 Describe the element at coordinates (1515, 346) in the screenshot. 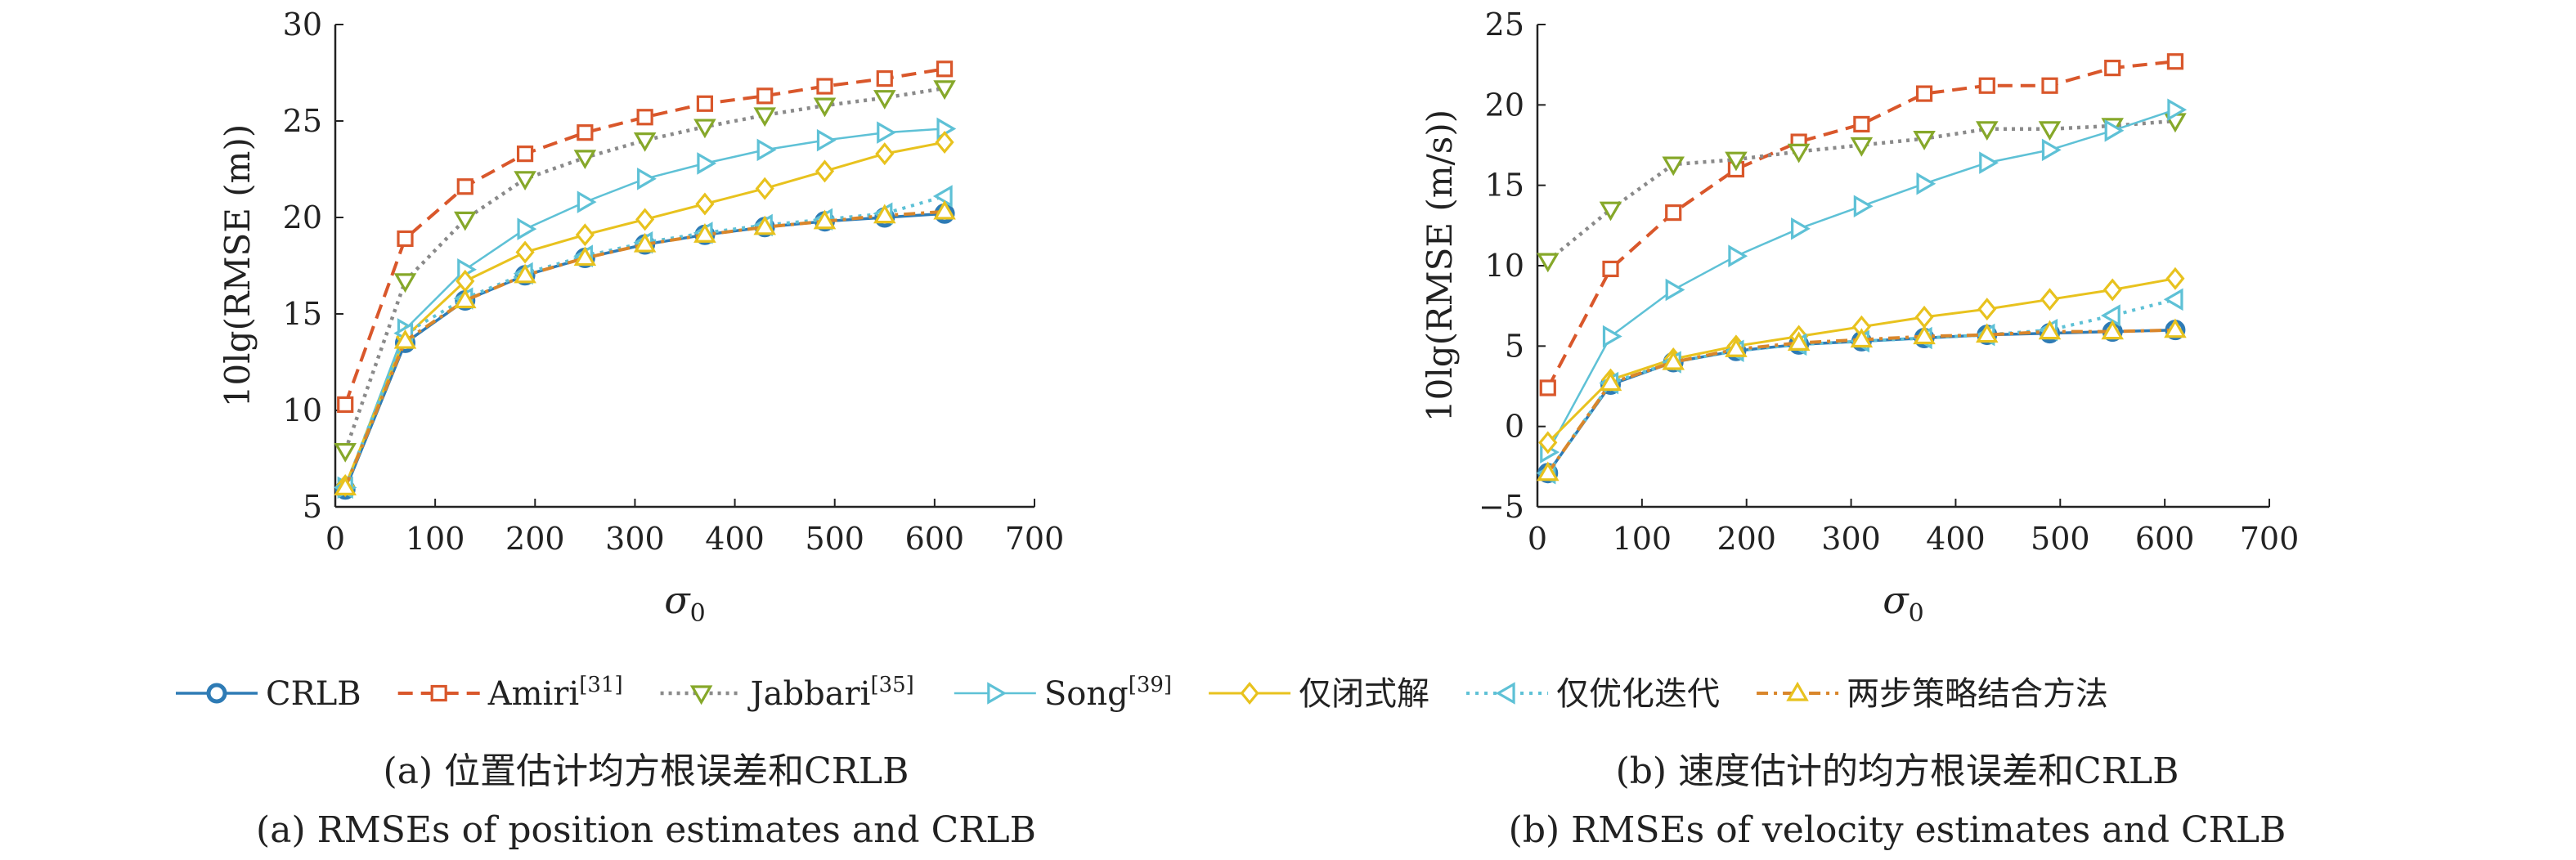

I see `y-tick-label: 5` at that location.